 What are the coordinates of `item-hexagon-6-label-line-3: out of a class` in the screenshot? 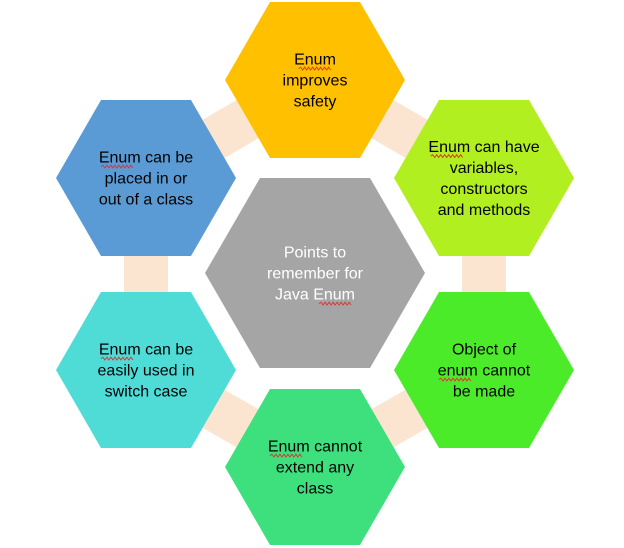 It's located at (146, 200).